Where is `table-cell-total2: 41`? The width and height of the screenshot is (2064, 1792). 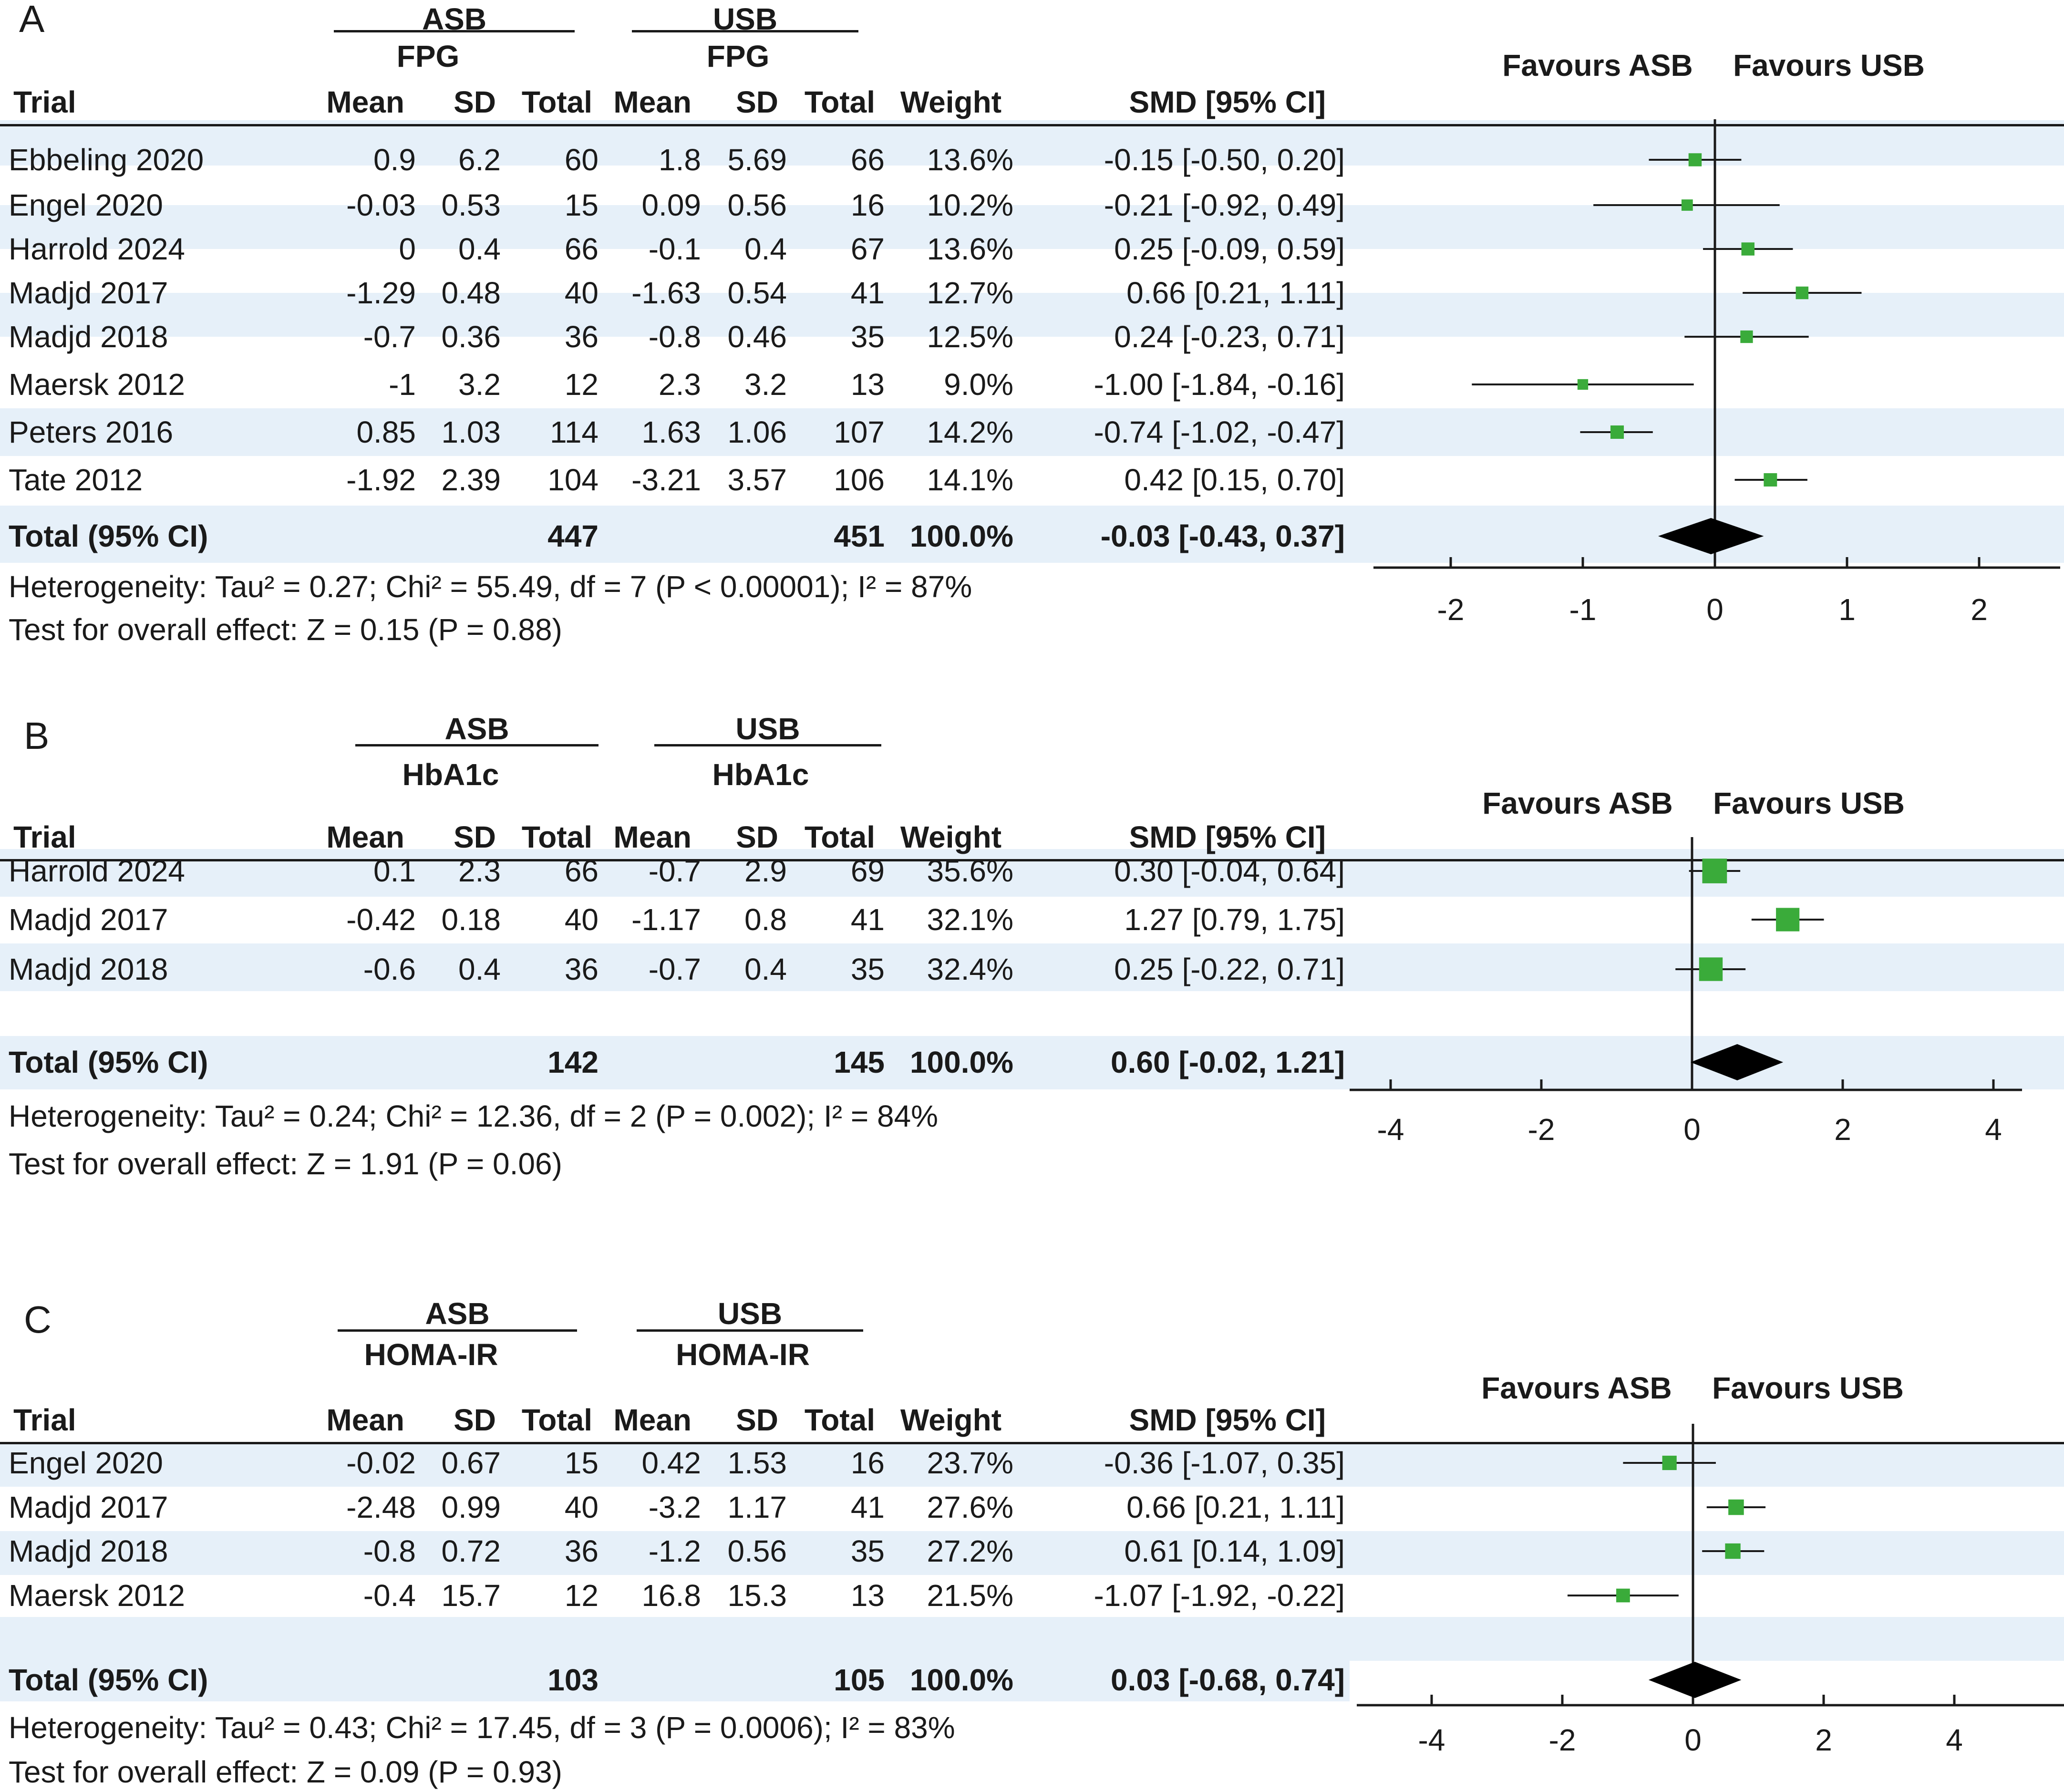 table-cell-total2: 41 is located at coordinates (867, 1507).